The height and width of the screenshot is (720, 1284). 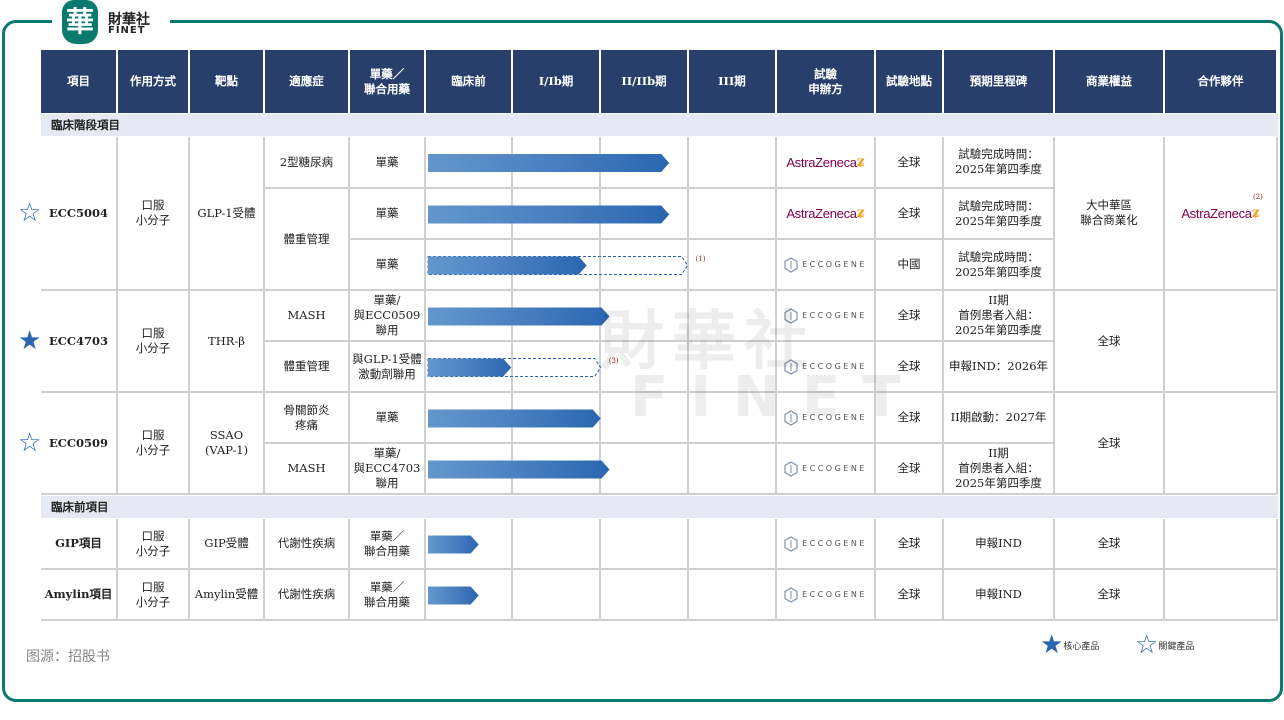 What do you see at coordinates (227, 214) in the screenshot?
I see `target: GLP-1受體` at bounding box center [227, 214].